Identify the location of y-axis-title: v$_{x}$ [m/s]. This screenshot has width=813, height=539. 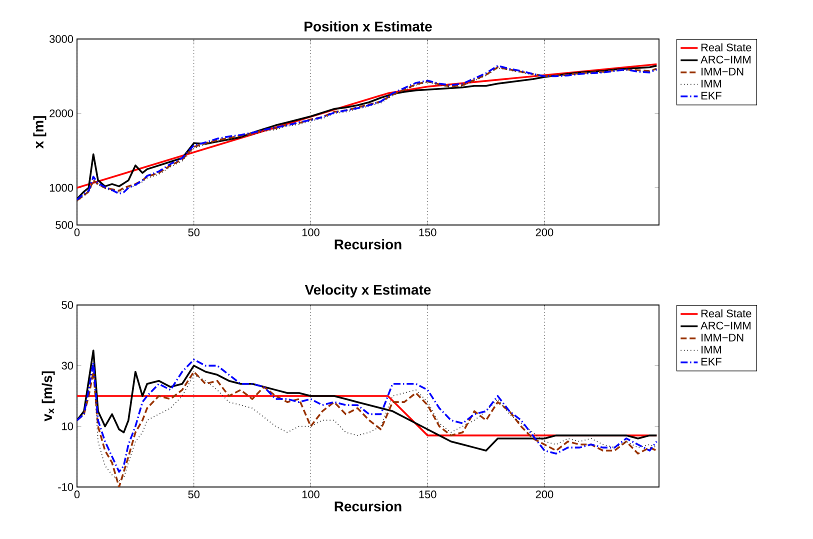
(48, 396).